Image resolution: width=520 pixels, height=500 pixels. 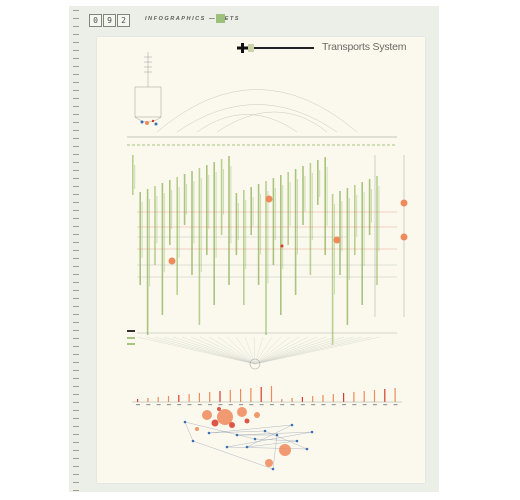 I want to click on title-logo, so click(x=275, y=48).